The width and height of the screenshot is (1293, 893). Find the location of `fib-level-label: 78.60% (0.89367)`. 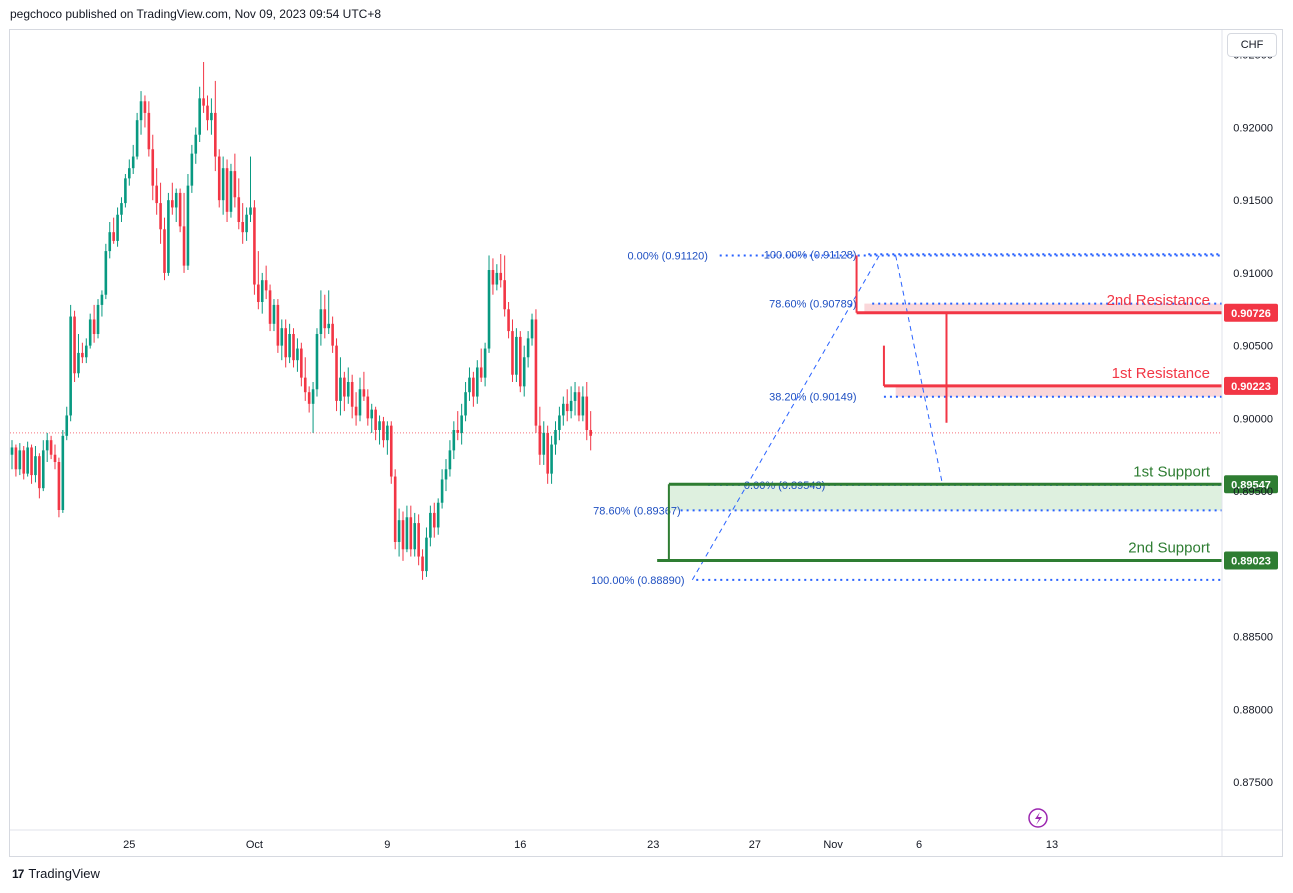

fib-level-label: 78.60% (0.89367) is located at coordinates (636, 511).